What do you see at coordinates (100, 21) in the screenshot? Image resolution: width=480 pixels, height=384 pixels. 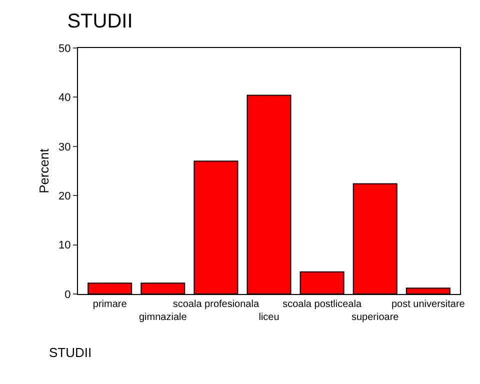 I see `chart-title: STUDII` at bounding box center [100, 21].